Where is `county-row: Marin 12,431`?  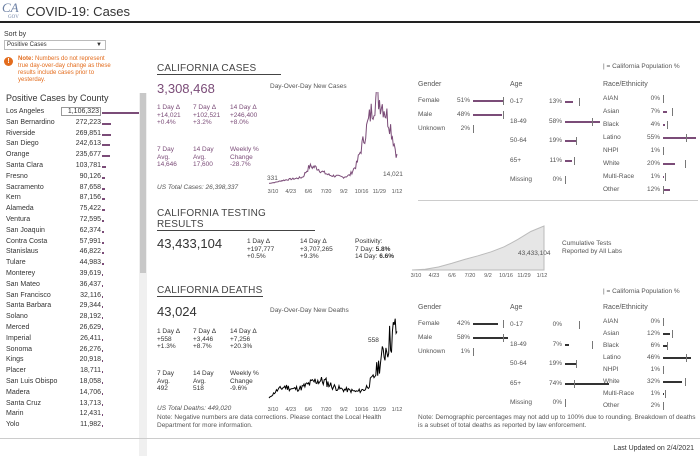
county-row: Marin 12,431 is located at coordinates (72, 415).